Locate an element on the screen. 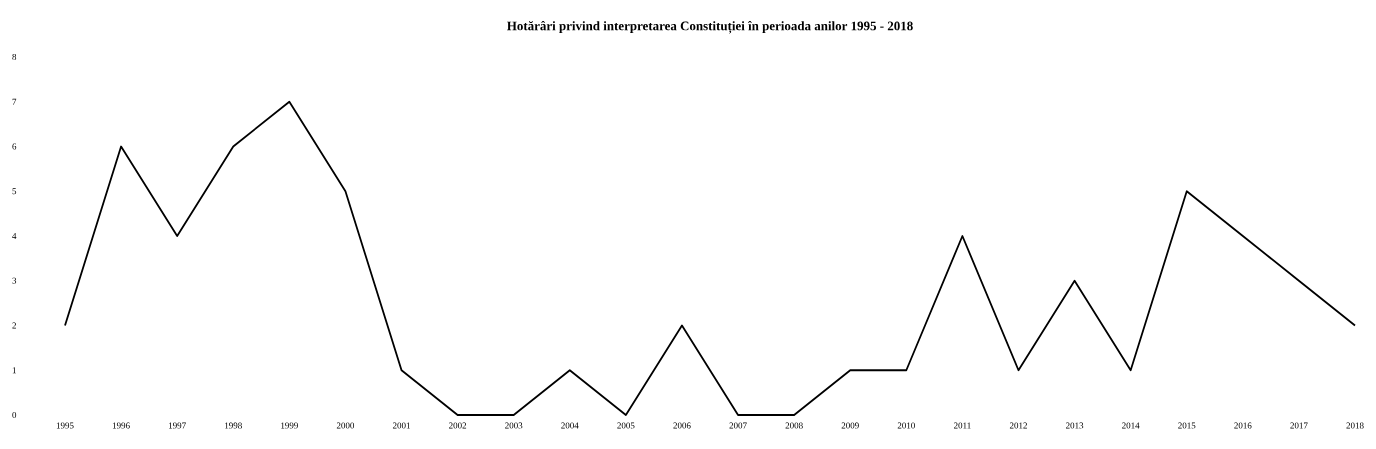 The image size is (1376, 449). x-tick-label: 2000 is located at coordinates (345, 425).